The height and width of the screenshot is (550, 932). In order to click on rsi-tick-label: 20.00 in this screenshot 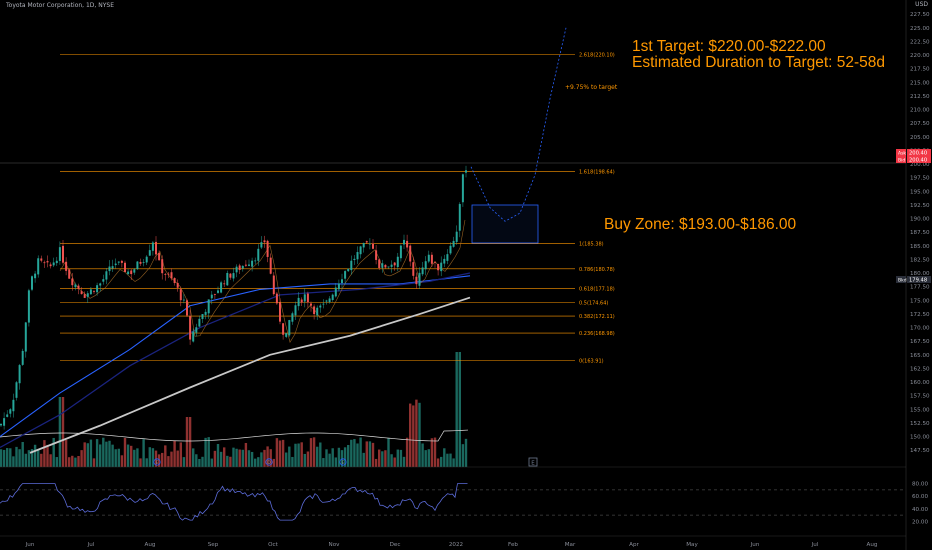, I will do `click(920, 522)`.